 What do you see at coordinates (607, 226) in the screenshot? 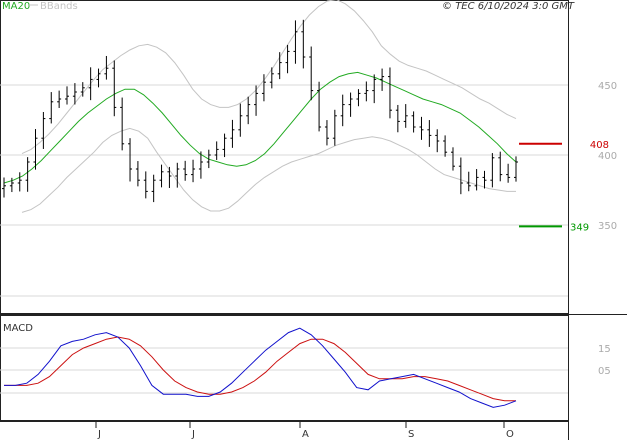
I see `price-tick-label: 350` at bounding box center [607, 226].